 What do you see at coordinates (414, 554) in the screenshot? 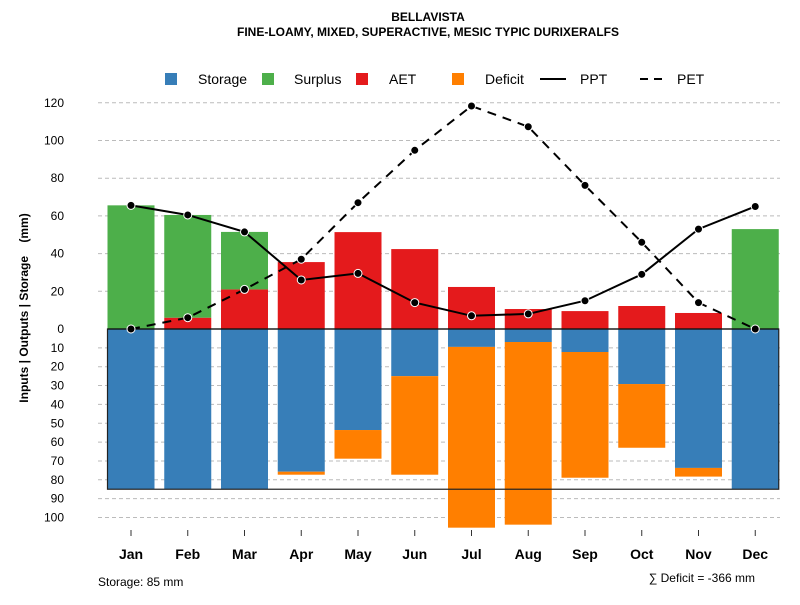
I see `x-tick-label: Jun` at bounding box center [414, 554].